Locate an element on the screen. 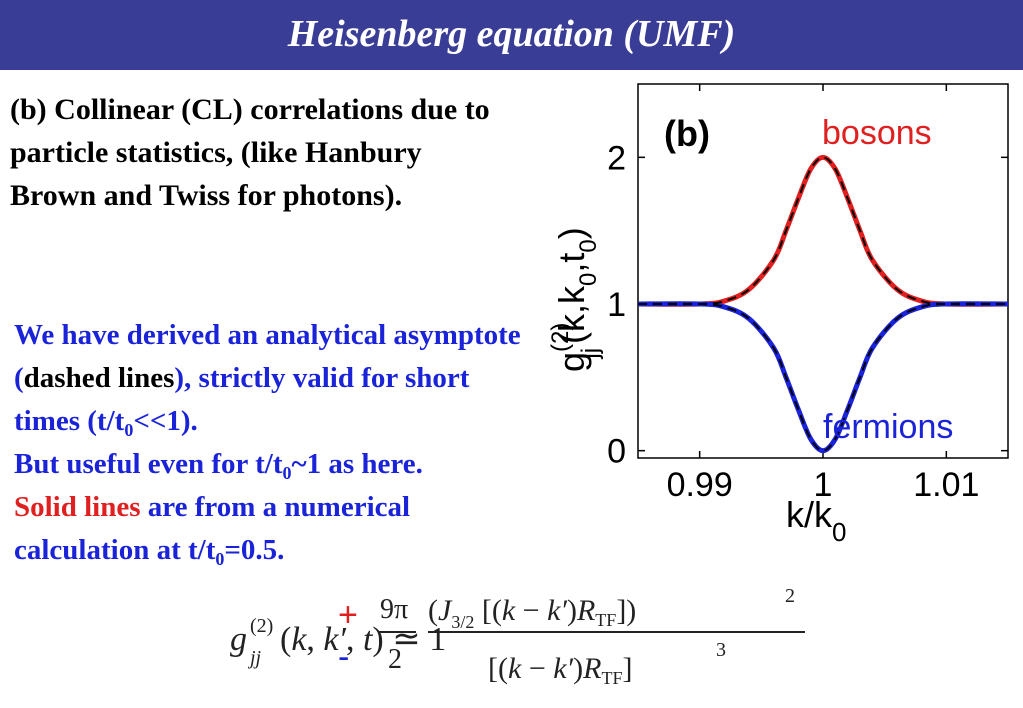 This screenshot has width=1023, height=708. analysis-text-line3-end: ~1 as here. is located at coordinates (357, 464).